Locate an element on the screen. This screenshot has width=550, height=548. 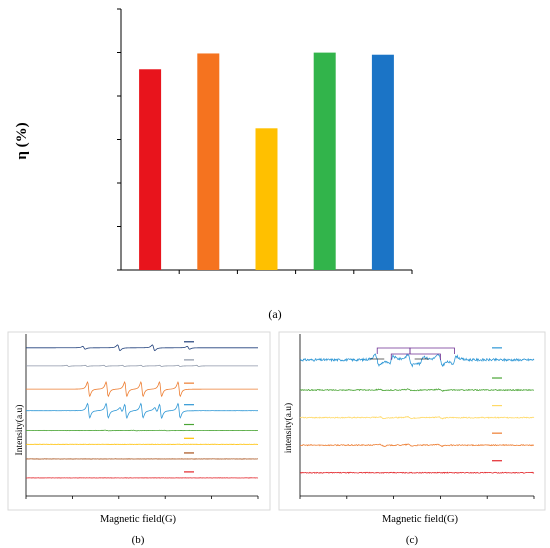
spectrum-line-dmpo-oh-simulation- is located at coordinates (142, 348).